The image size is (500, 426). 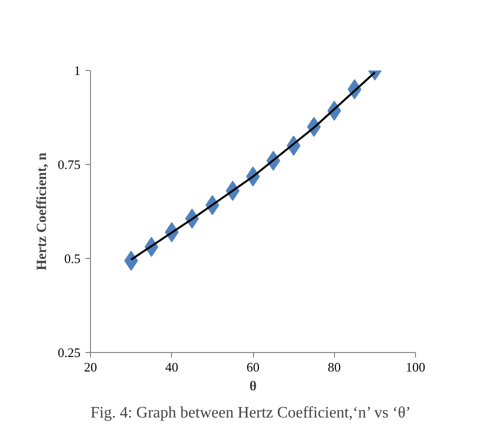 I want to click on y-tick-label: 1, so click(x=77, y=70).